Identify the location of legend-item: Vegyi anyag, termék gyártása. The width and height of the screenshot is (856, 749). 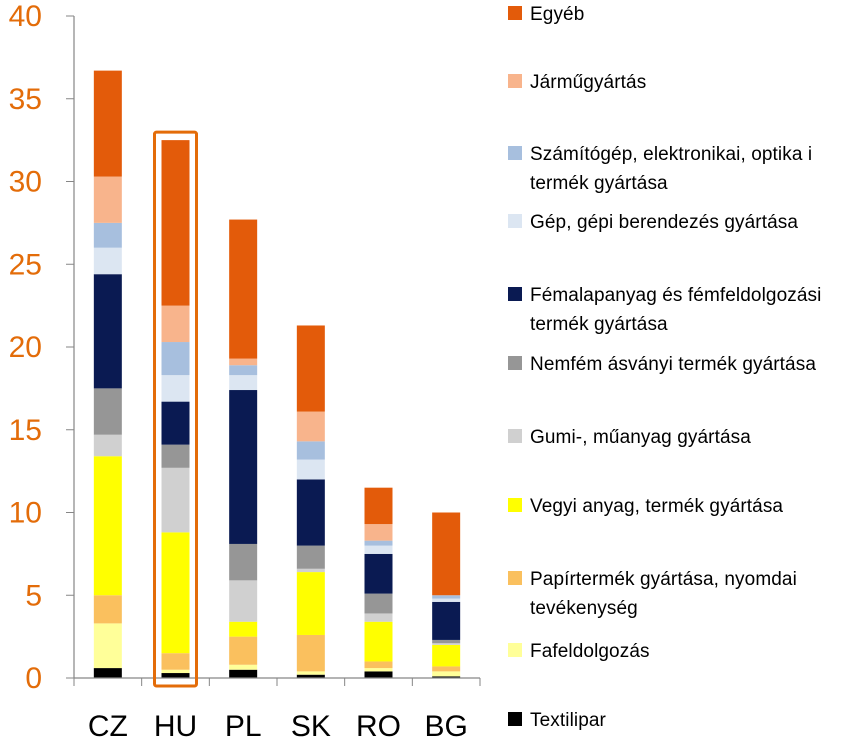
(682, 506).